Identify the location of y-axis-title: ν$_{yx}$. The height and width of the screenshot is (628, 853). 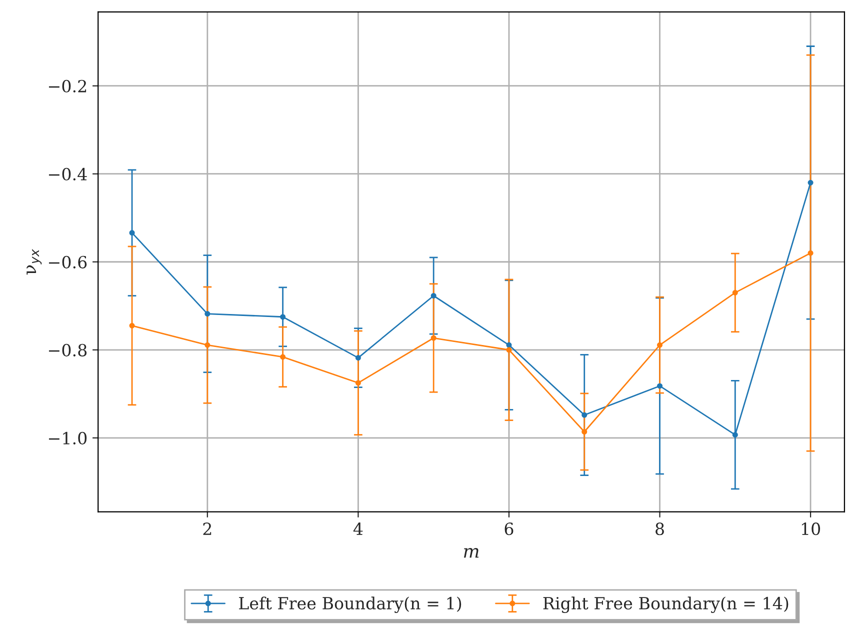
(34, 262).